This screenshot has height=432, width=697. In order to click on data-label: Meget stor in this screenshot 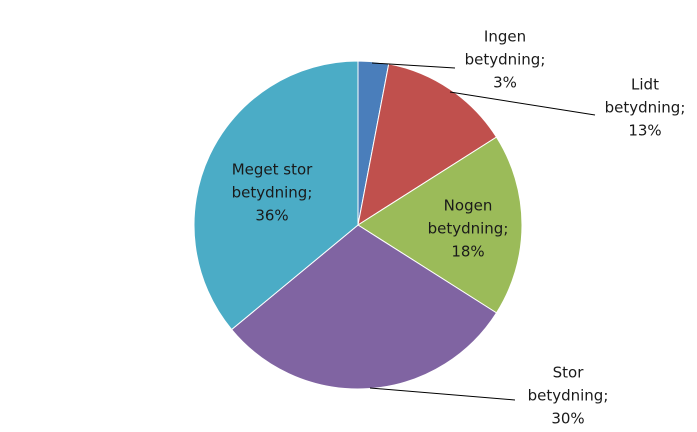, I will do `click(272, 170)`.